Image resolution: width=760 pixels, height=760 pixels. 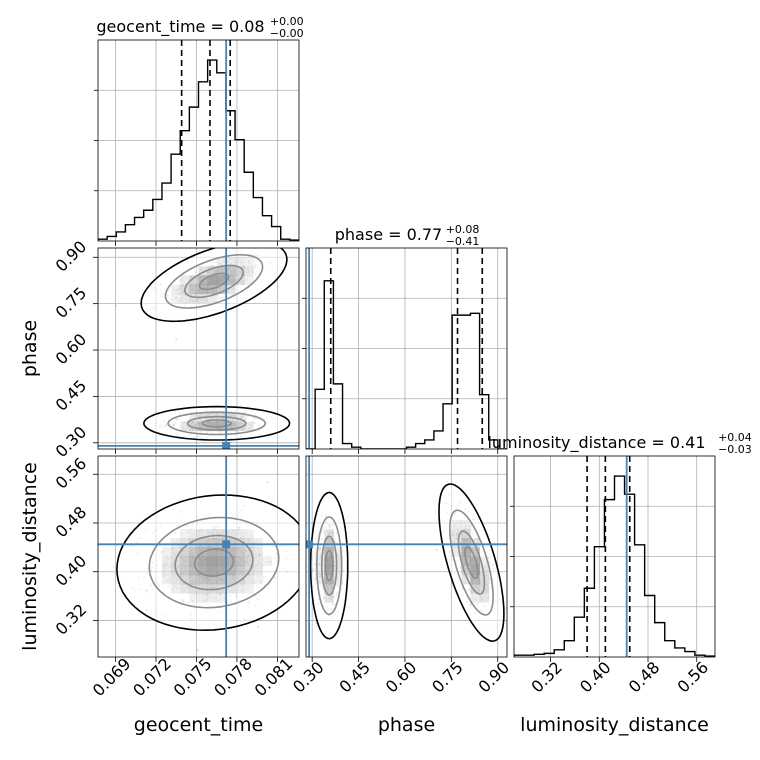 I want to click on tick-label-x-geocent_time: 0.081, so click(x=274, y=677).